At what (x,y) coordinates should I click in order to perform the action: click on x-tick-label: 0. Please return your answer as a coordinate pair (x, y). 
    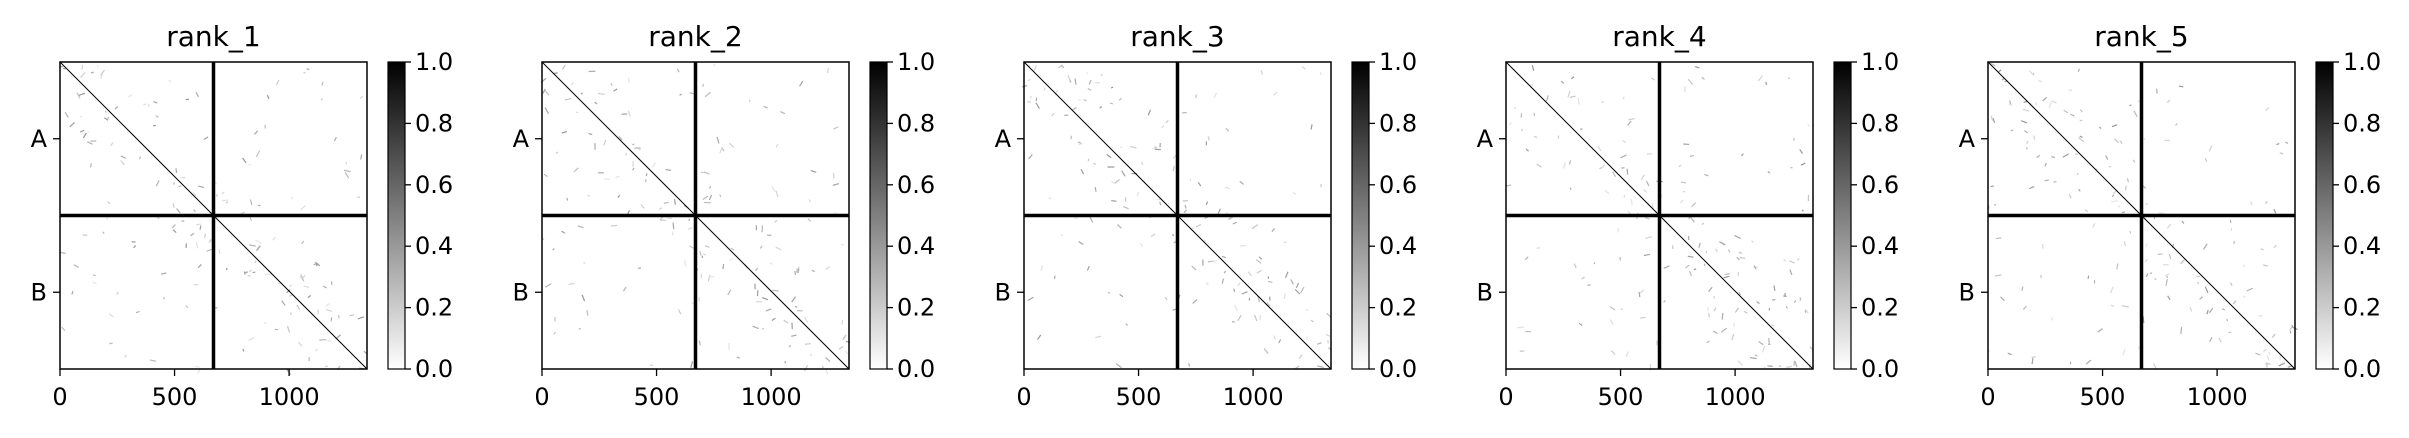
    Looking at the image, I should click on (1505, 397).